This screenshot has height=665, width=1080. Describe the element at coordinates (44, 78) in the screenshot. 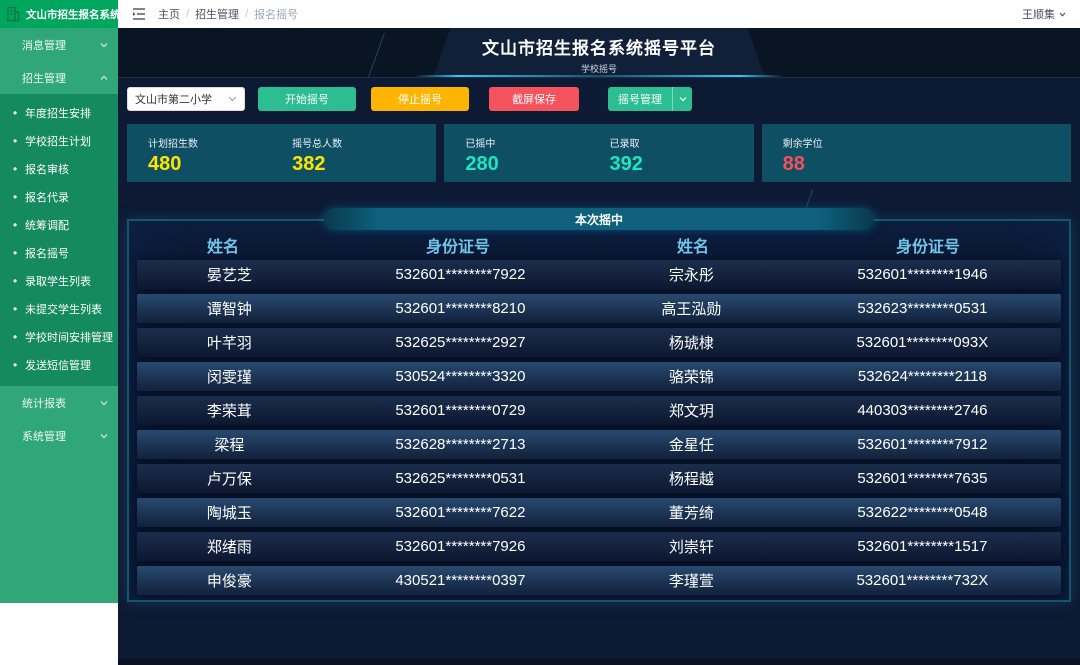

I see `sidebar-group-label: 招生管理` at that location.